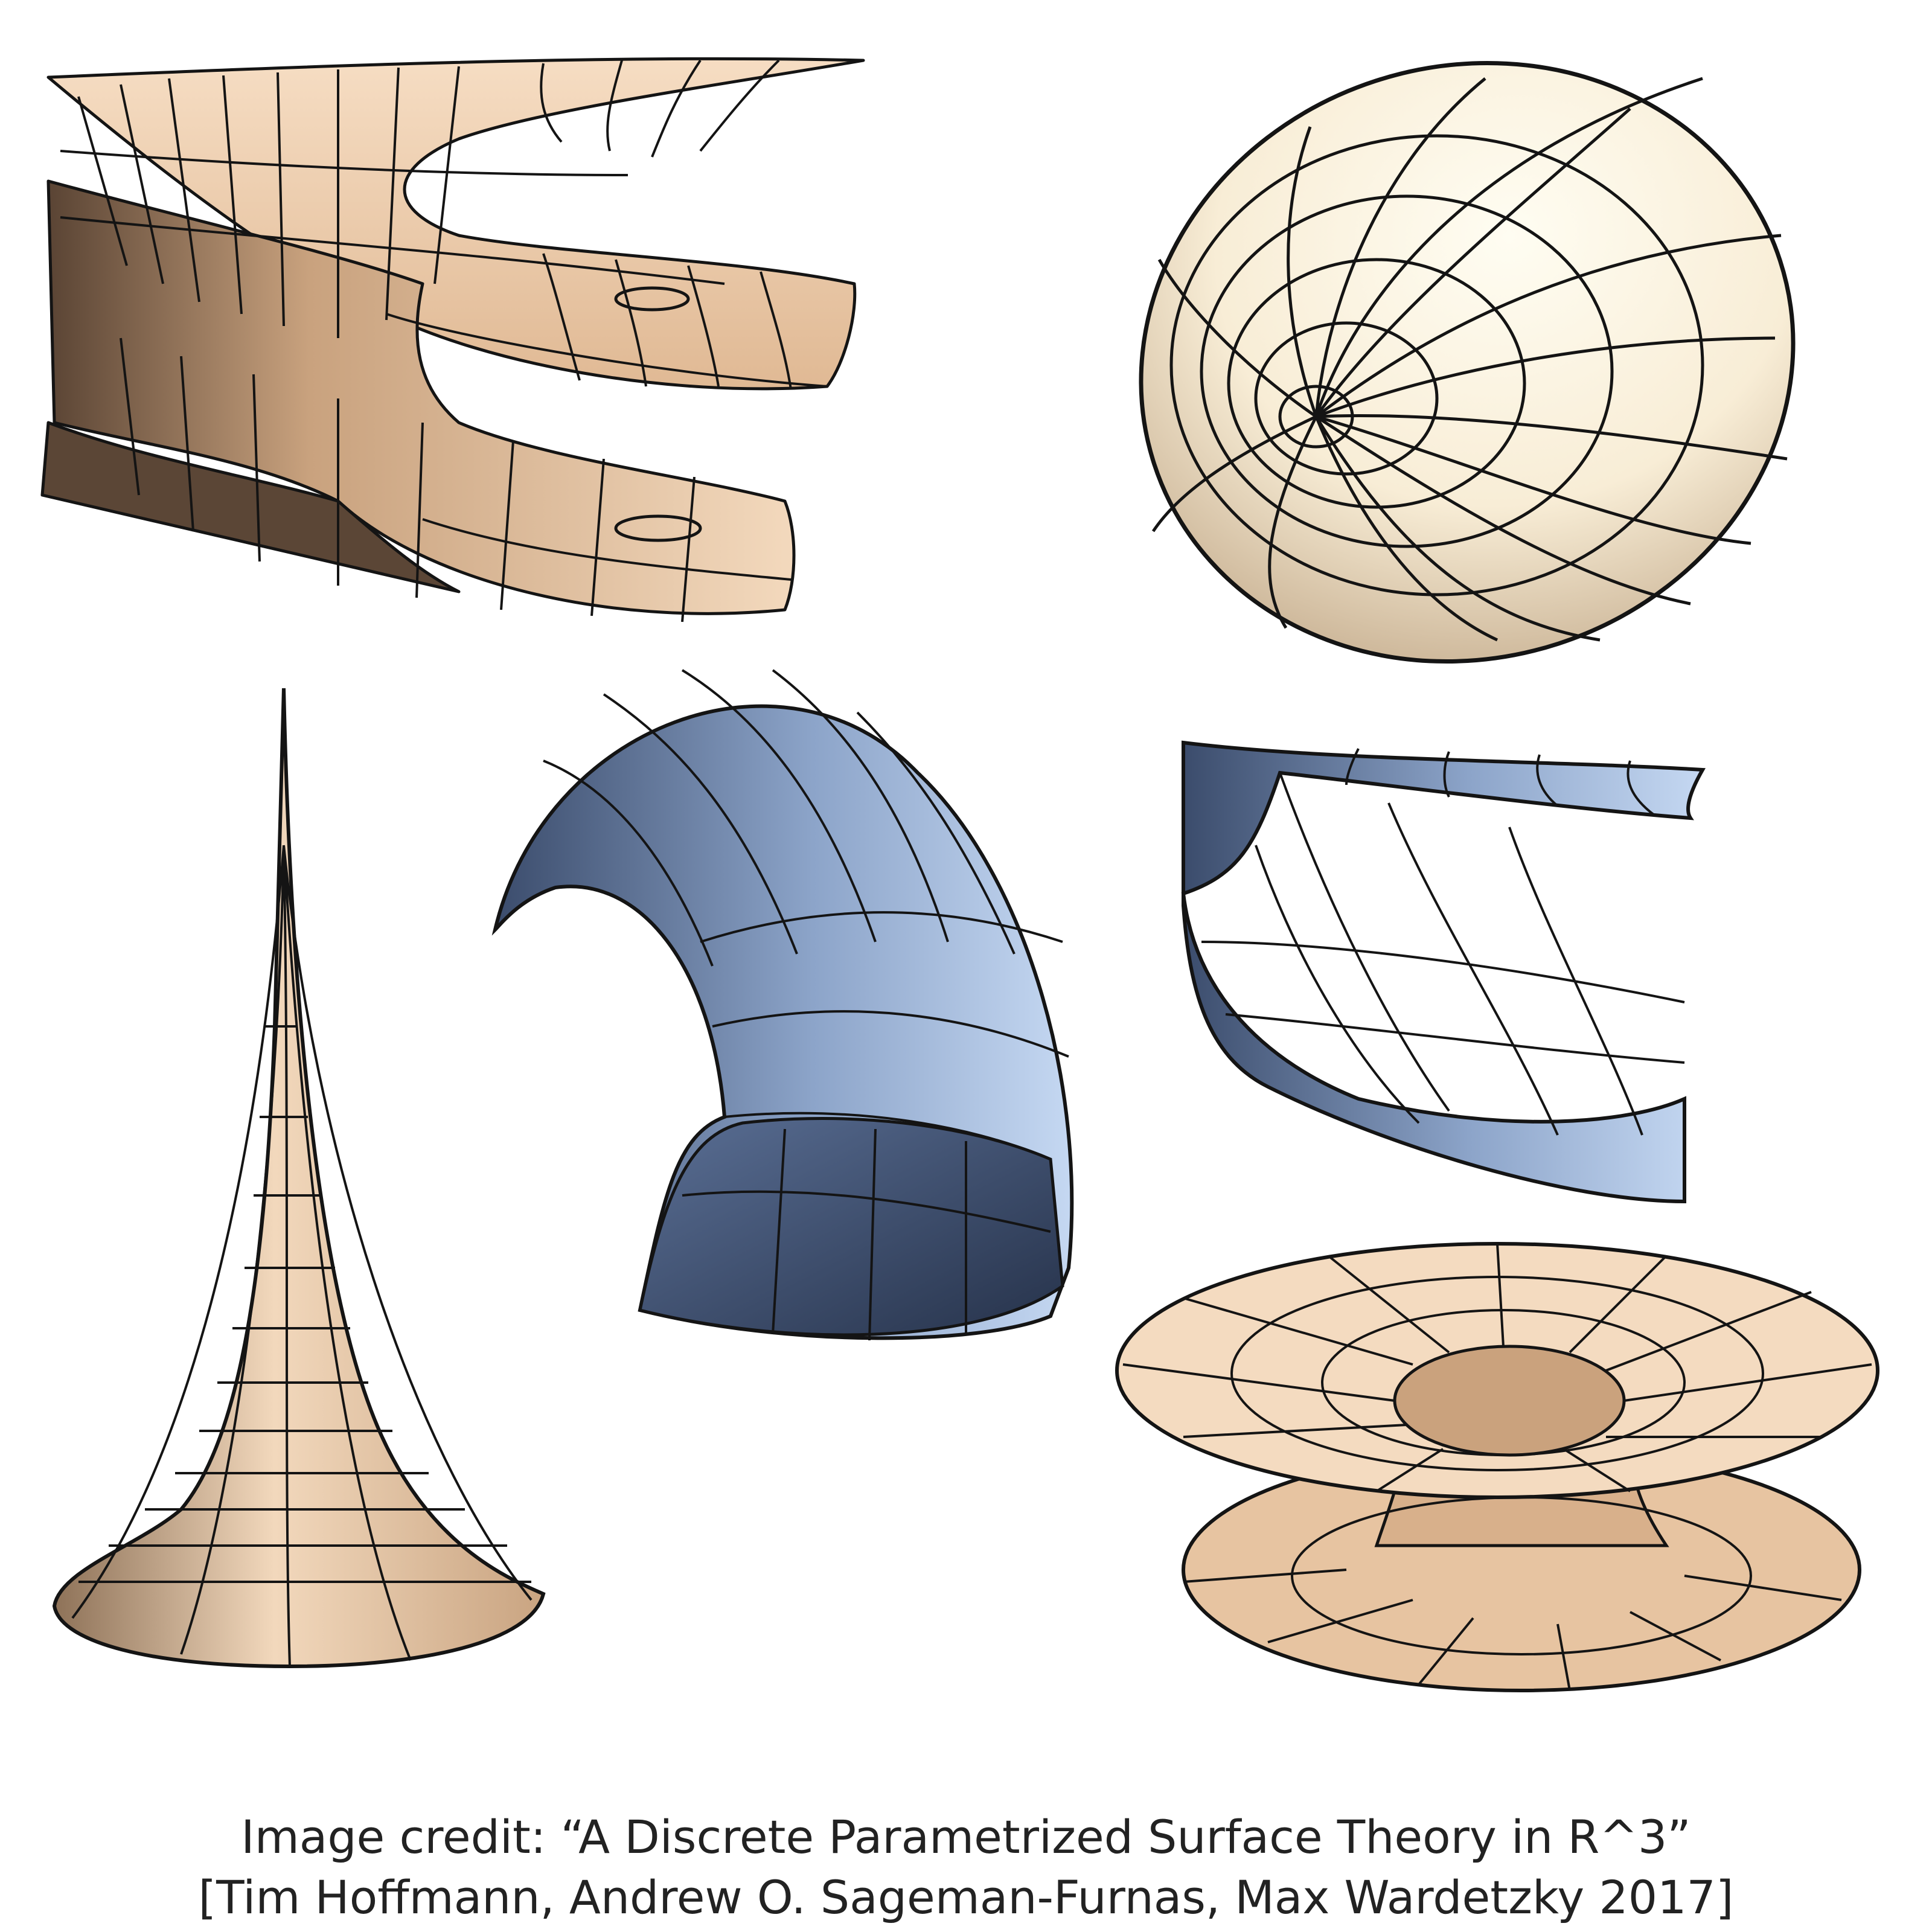  What do you see at coordinates (299, 1178) in the screenshot?
I see `pseudosphere-surface` at bounding box center [299, 1178].